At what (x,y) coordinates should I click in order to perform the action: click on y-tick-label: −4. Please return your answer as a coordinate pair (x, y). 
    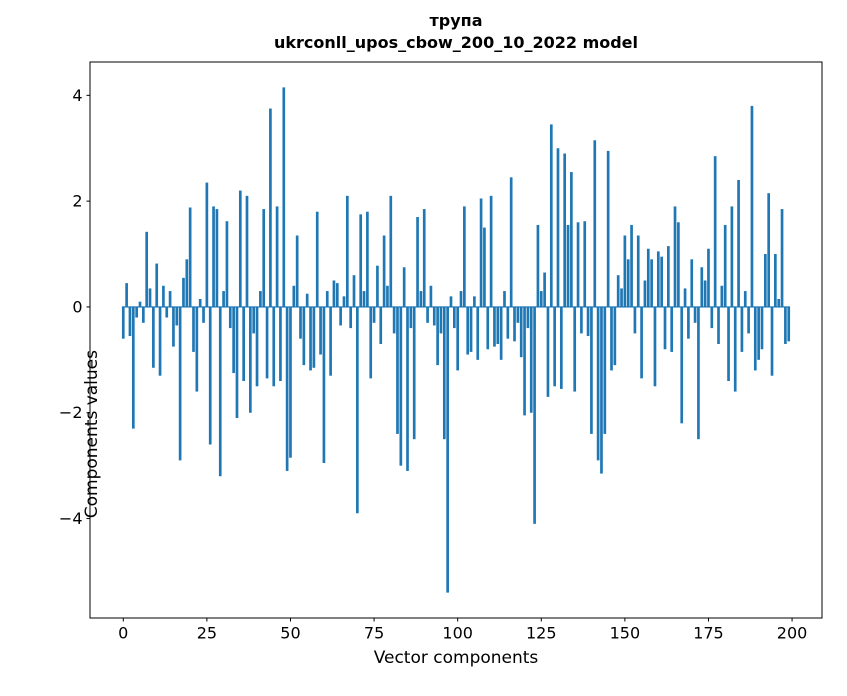
    Looking at the image, I should click on (71, 518).